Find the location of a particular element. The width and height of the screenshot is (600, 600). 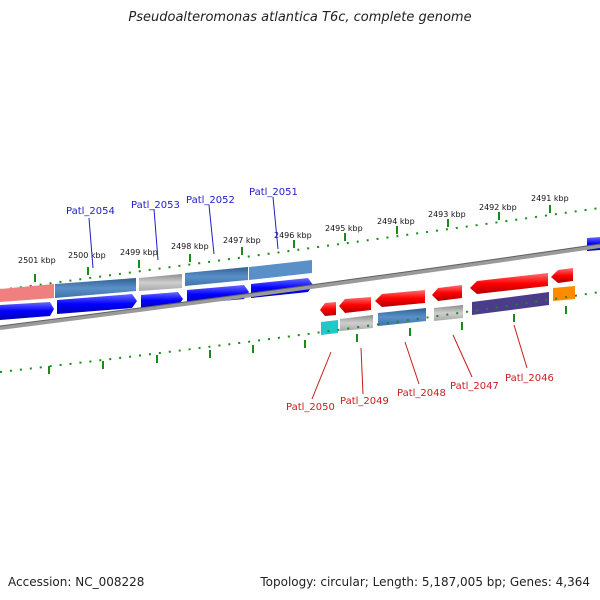

feature-bars-bottom is located at coordinates (448, 310).